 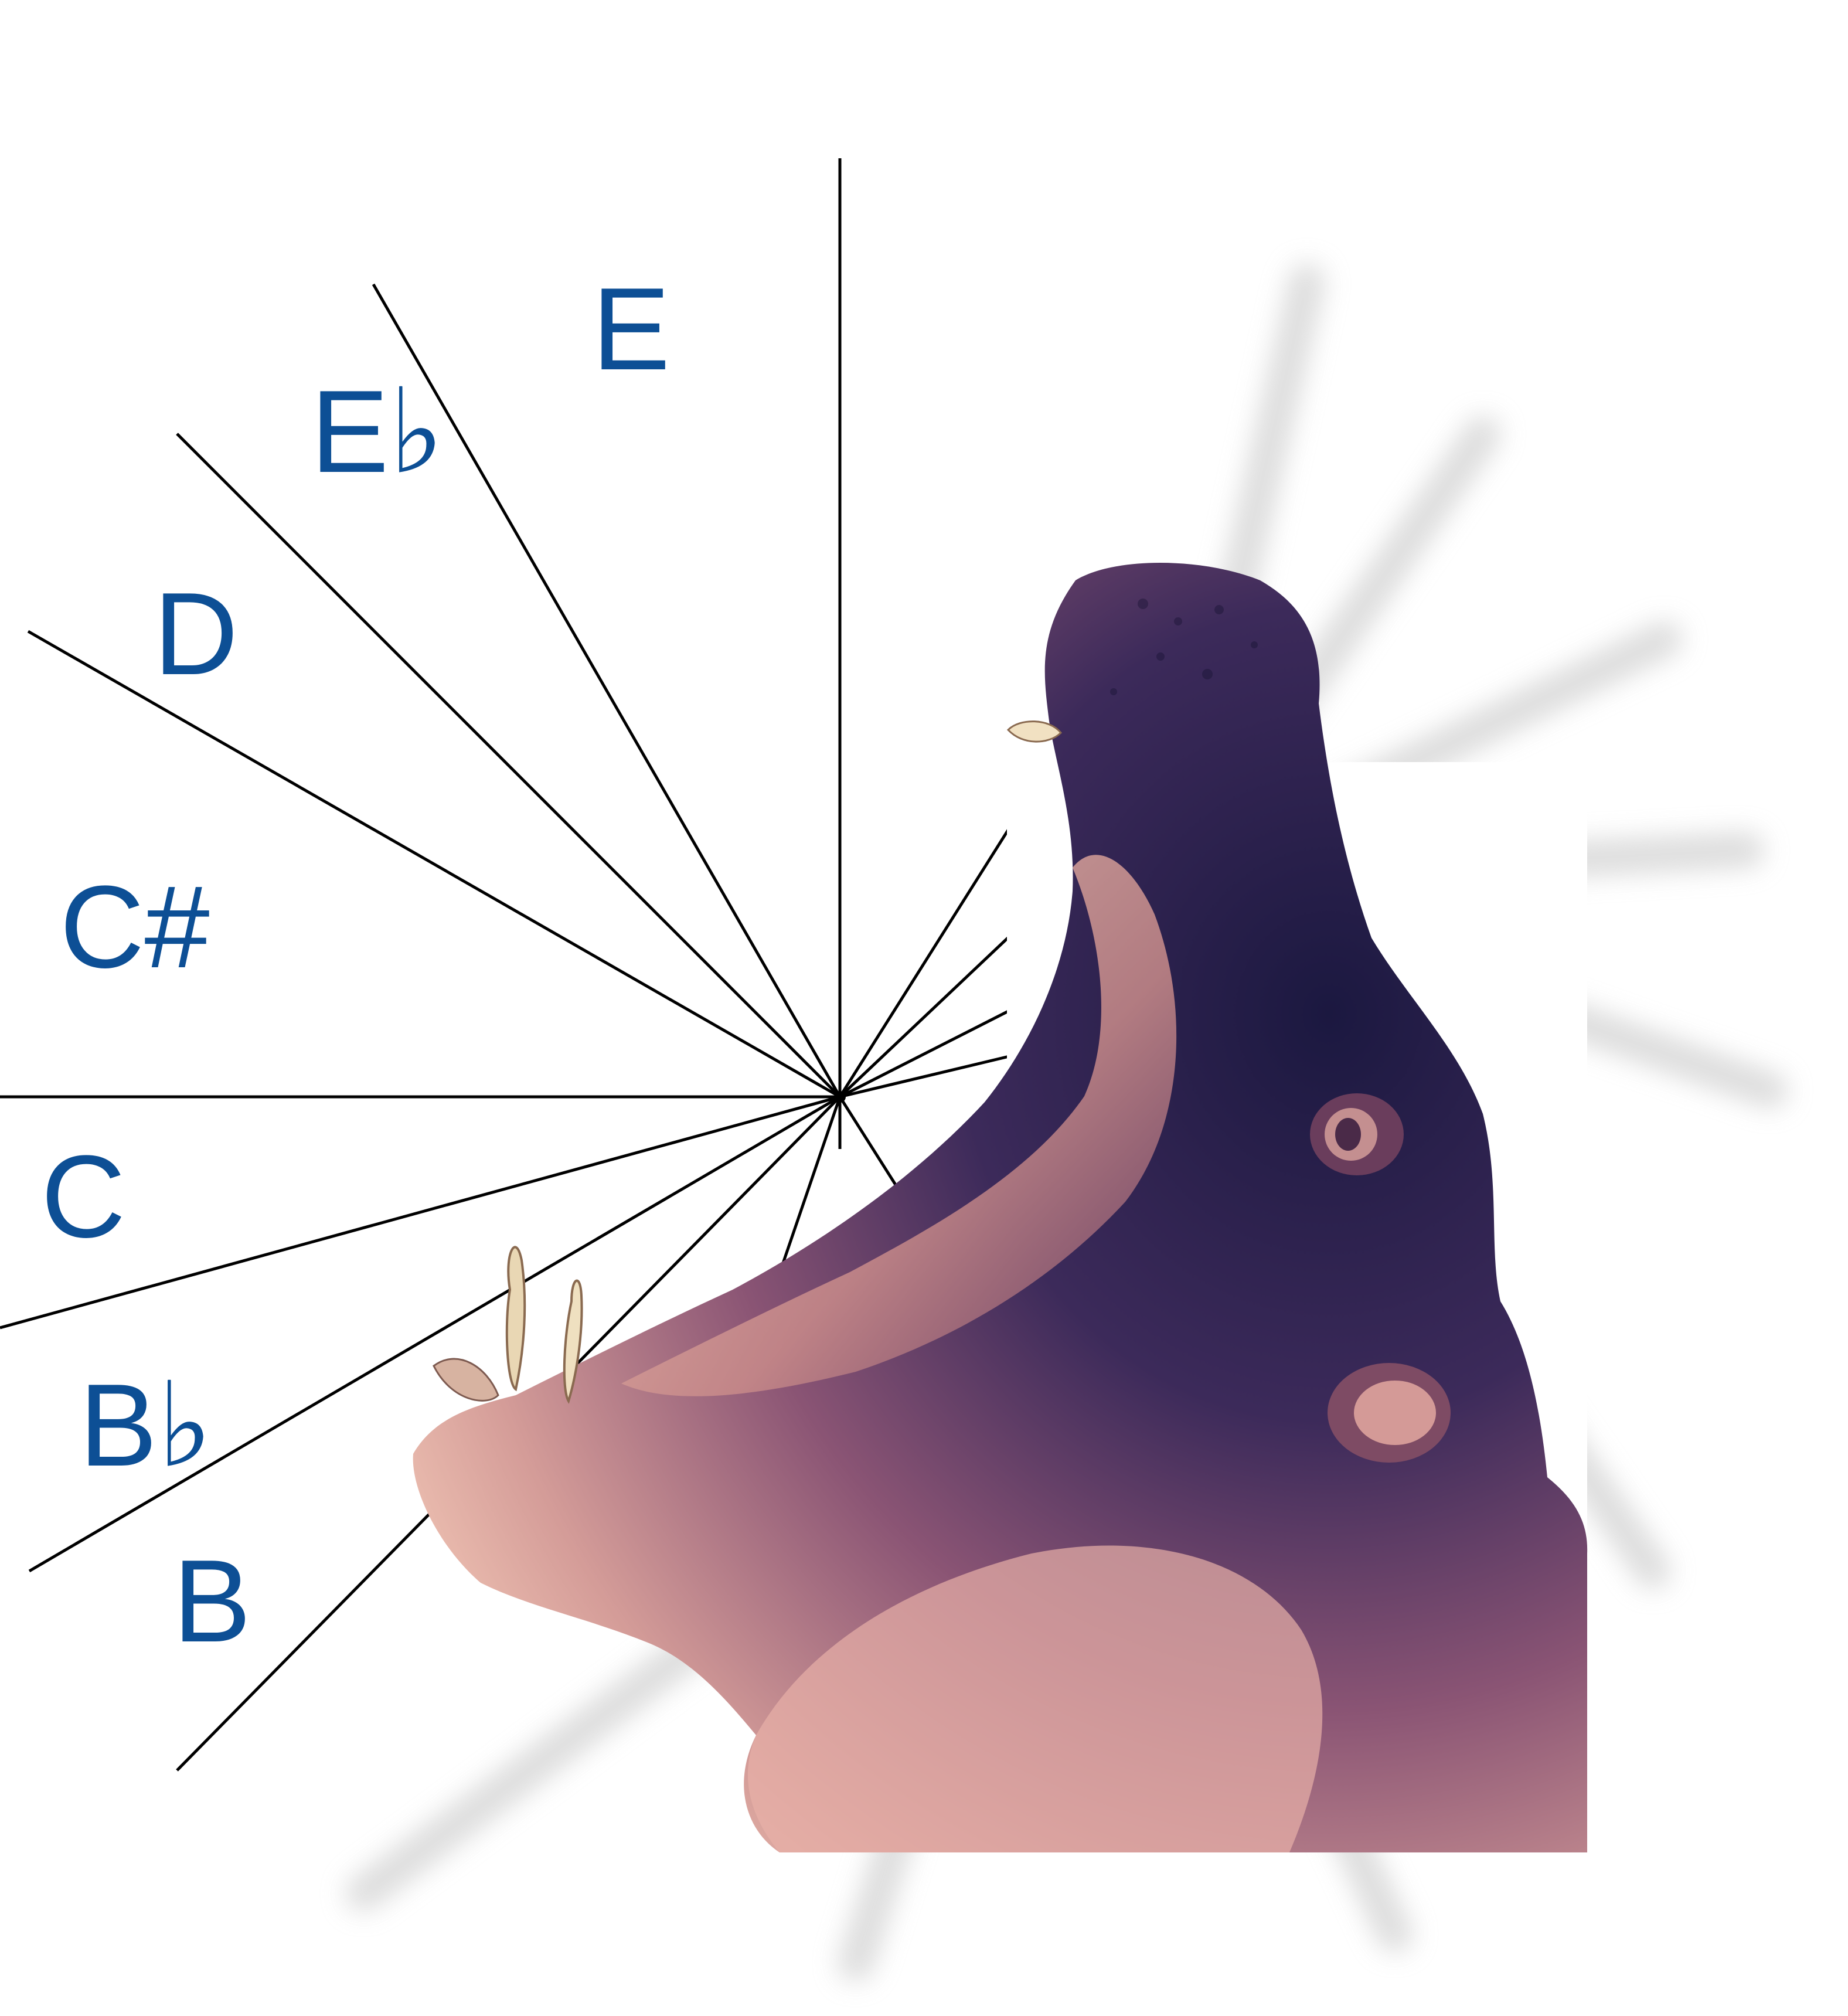 What do you see at coordinates (434, 865) in the screenshot?
I see `ray-d-c-sharp` at bounding box center [434, 865].